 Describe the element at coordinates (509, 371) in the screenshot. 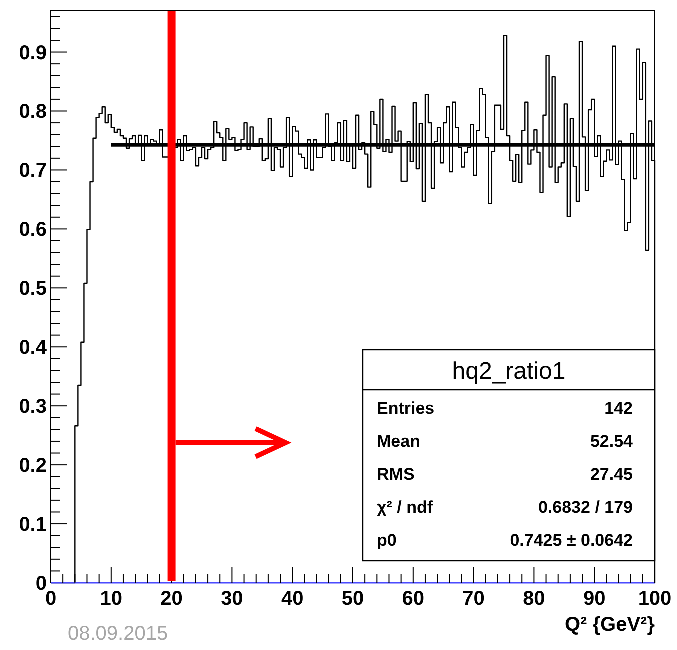

I see `annotation: hq2_ratio1` at that location.